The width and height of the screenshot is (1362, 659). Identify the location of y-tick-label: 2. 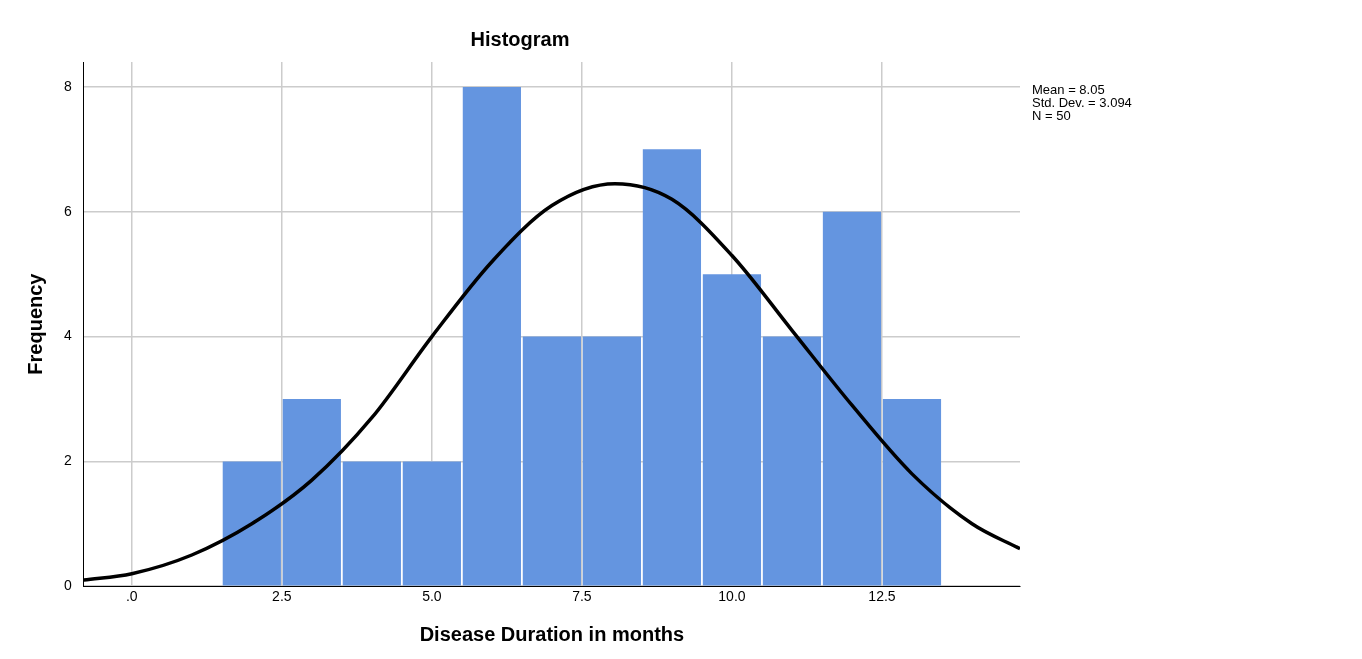
(67, 460).